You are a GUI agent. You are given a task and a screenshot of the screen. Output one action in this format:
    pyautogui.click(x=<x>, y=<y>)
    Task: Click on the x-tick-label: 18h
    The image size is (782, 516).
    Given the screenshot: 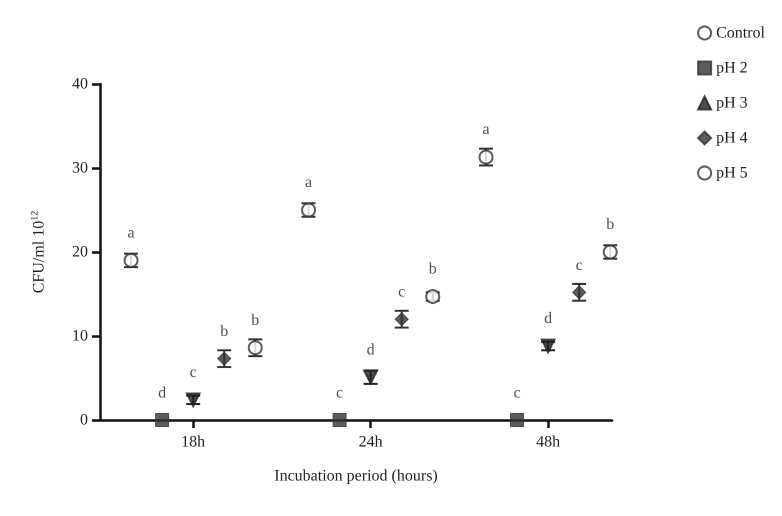 What is the action you would take?
    pyautogui.click(x=193, y=442)
    